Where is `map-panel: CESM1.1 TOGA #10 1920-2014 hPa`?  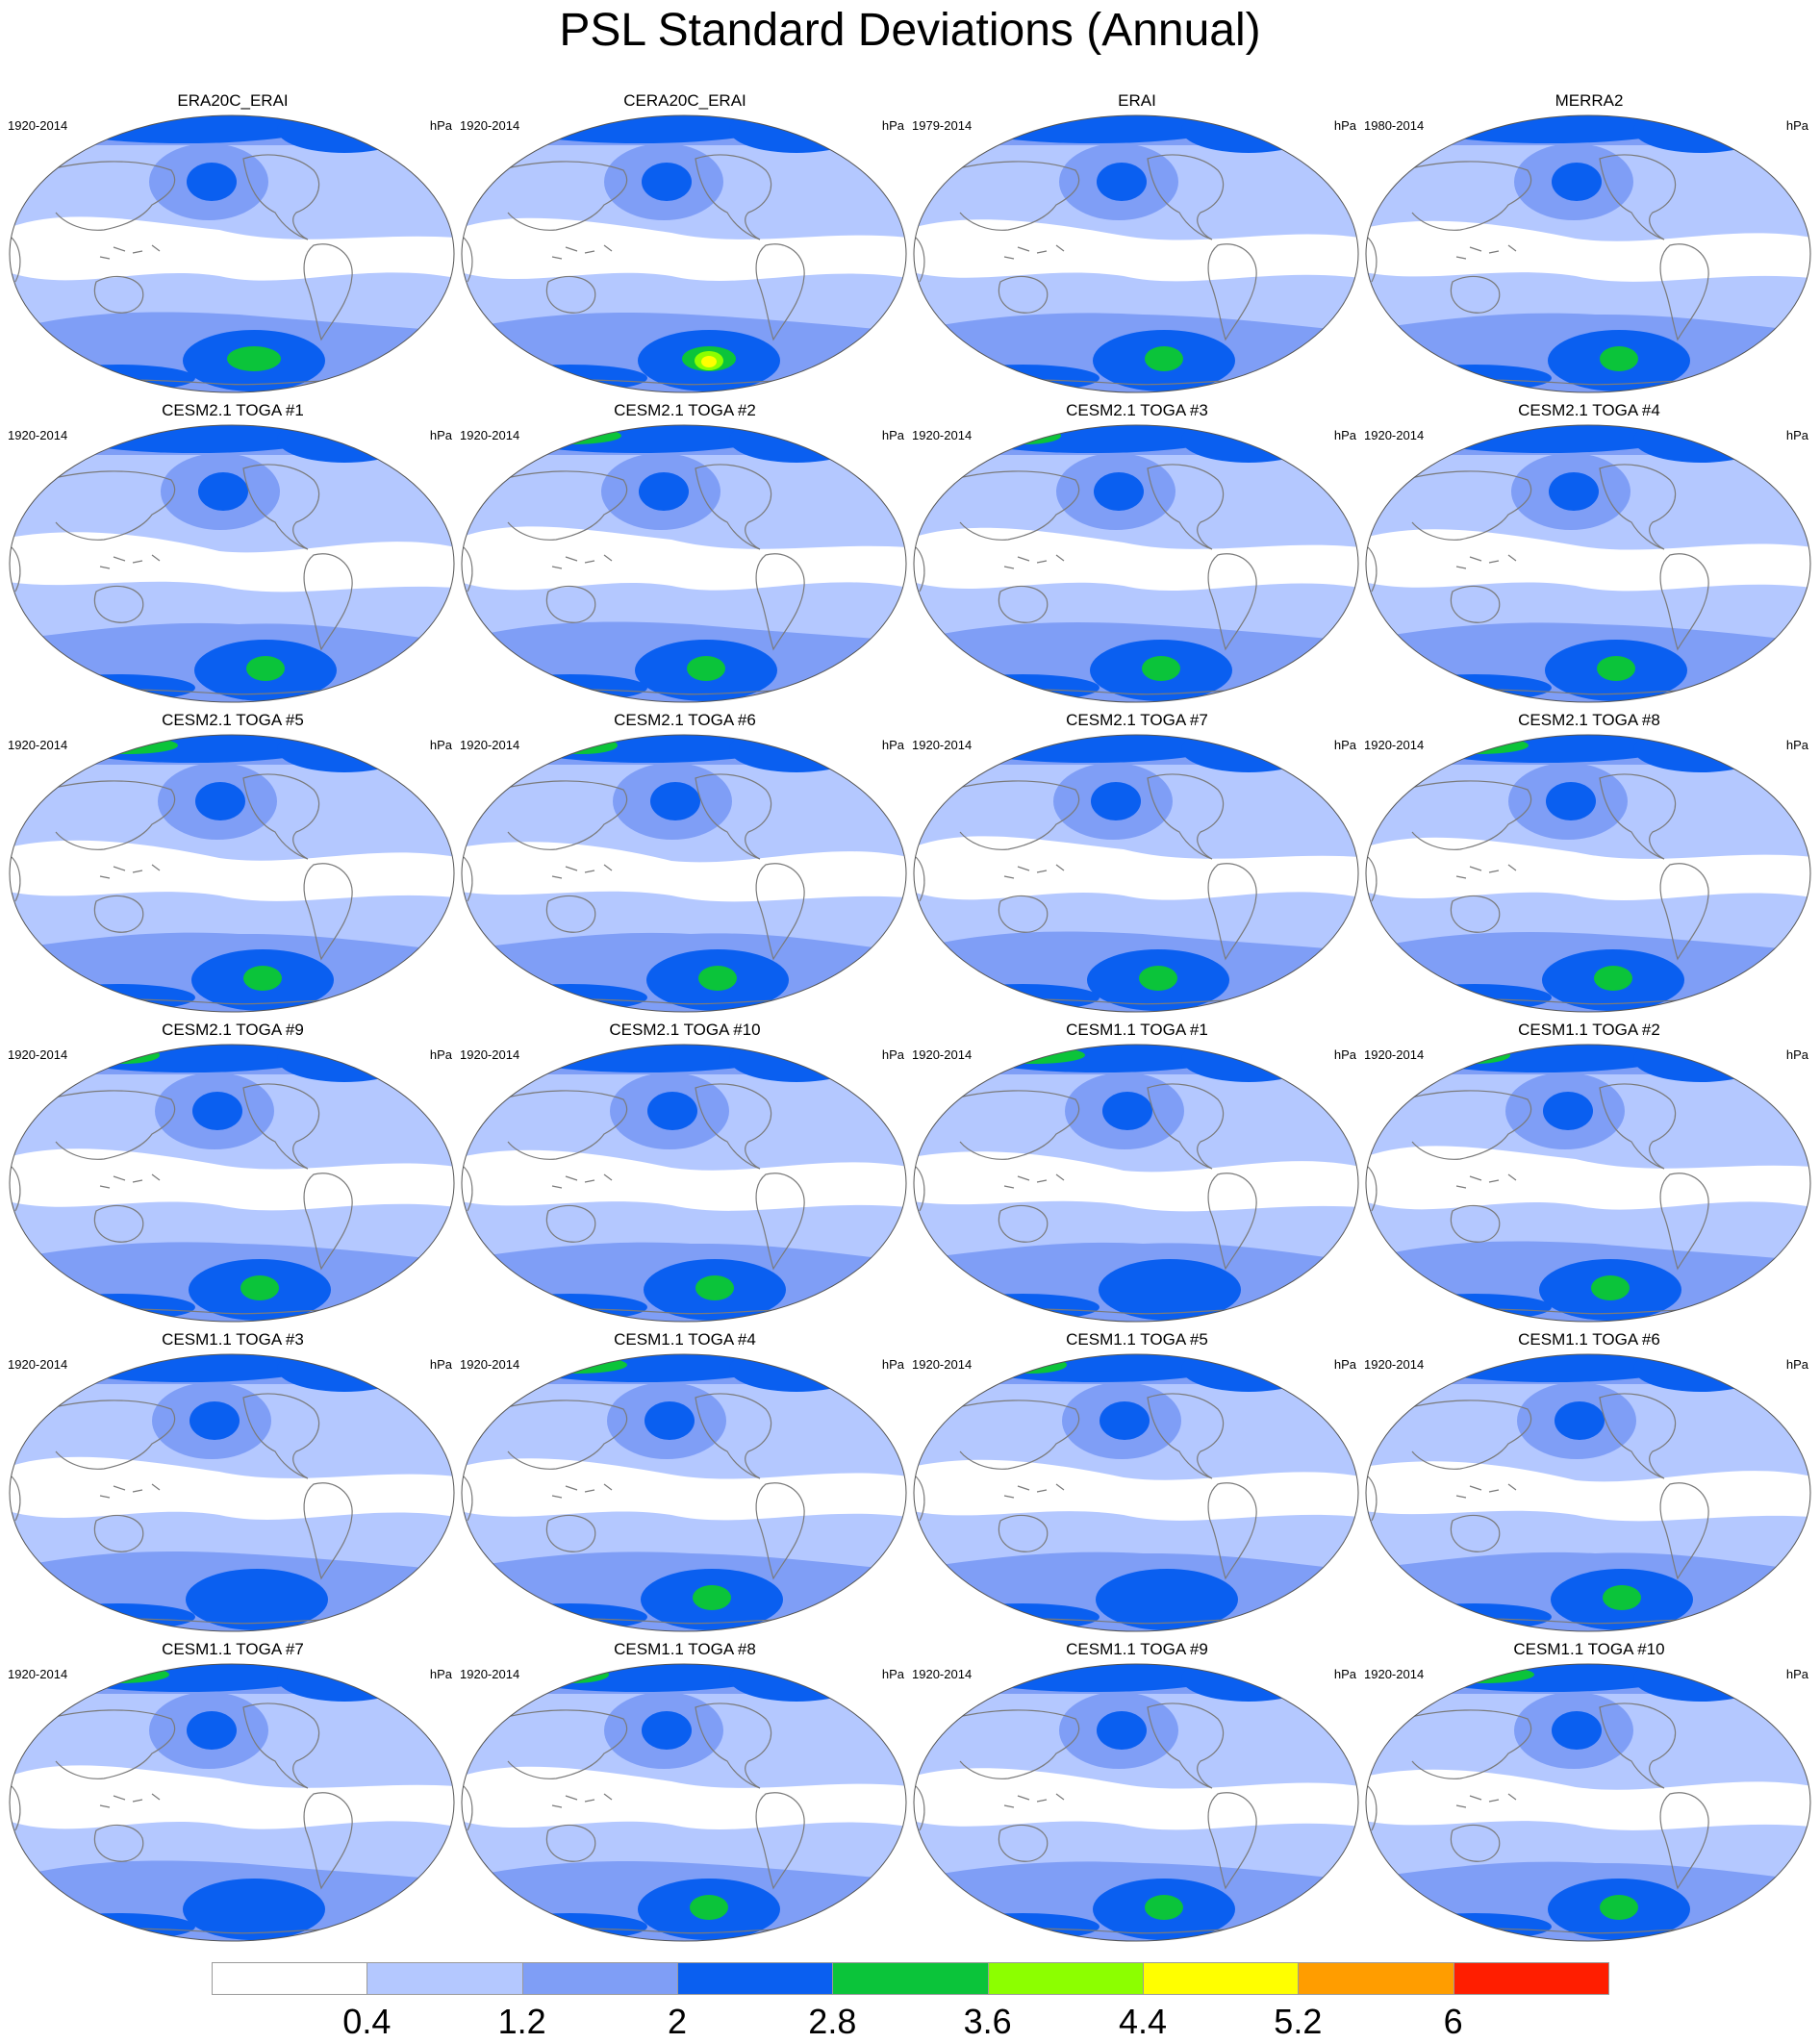
map-panel: CESM1.1 TOGA #10 1920-2014 hPa is located at coordinates (1589, 1792).